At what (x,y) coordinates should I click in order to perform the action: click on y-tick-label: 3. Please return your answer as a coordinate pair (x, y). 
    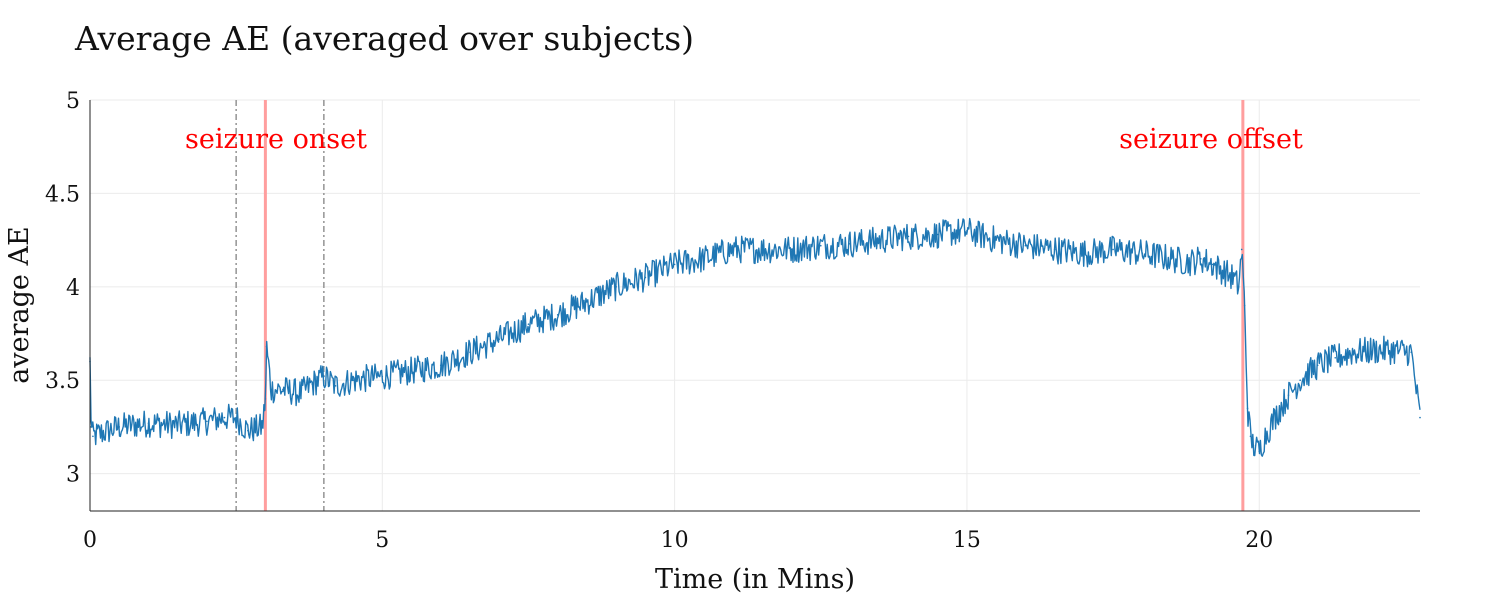
    Looking at the image, I should click on (73, 475).